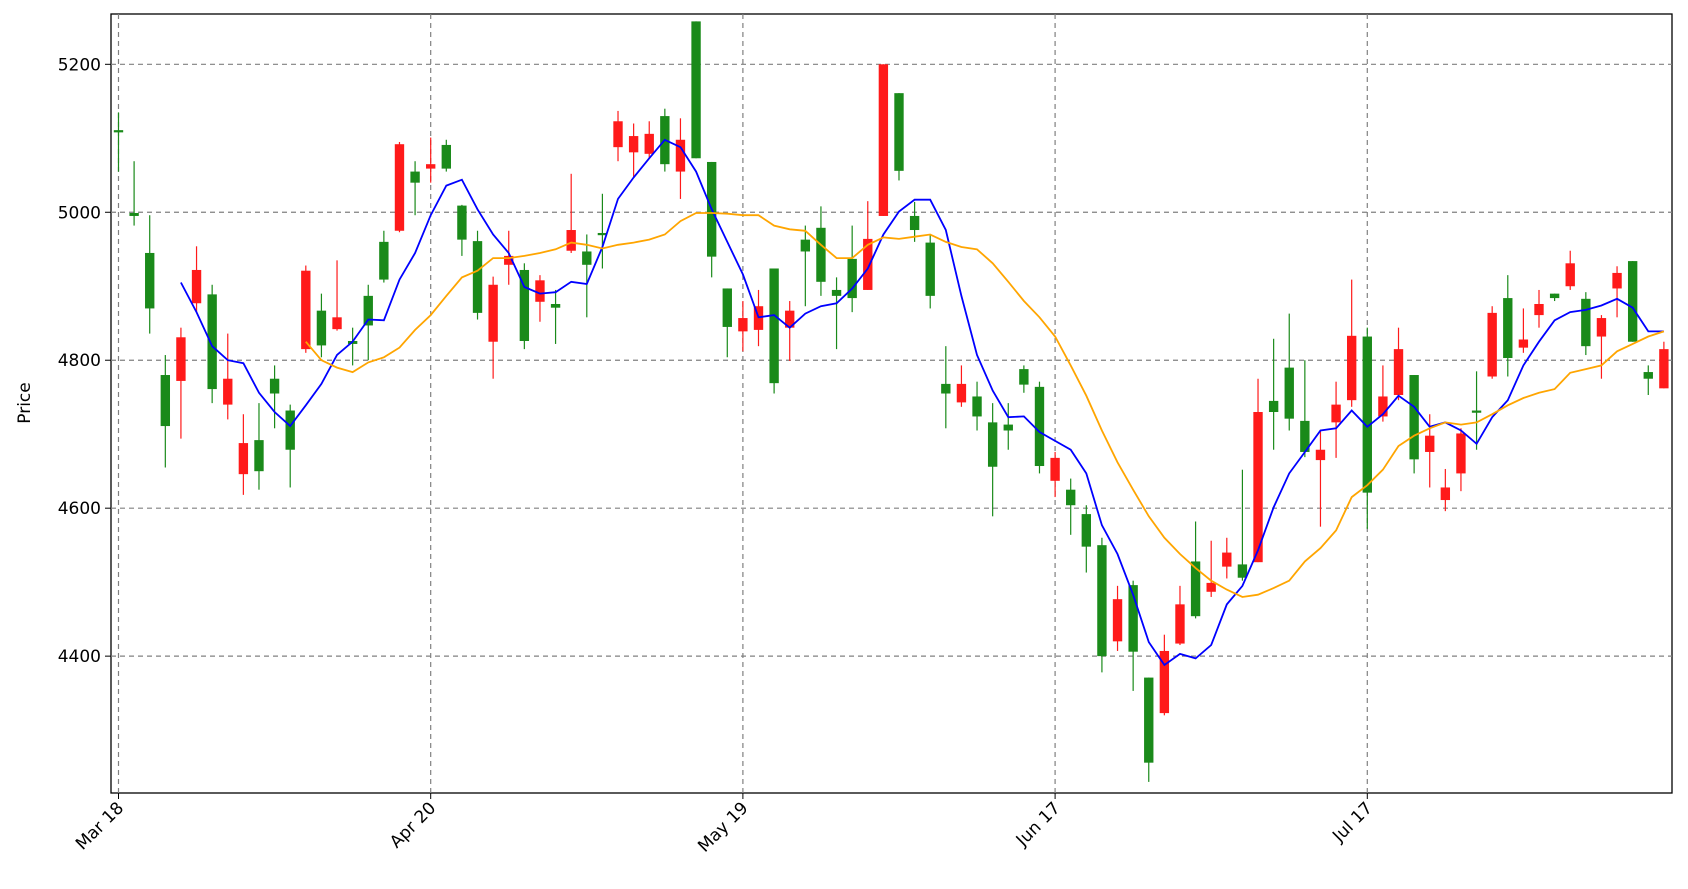 Image resolution: width=1688 pixels, height=889 pixels. I want to click on x-tick-label: May 19, so click(723, 827).